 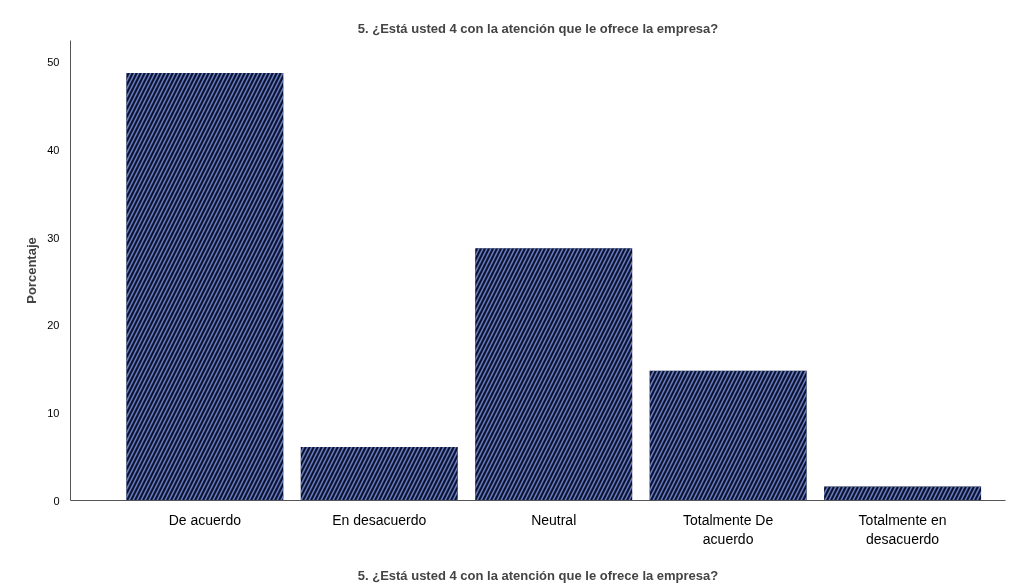 I want to click on y-tick-label: 40, so click(x=53, y=150).